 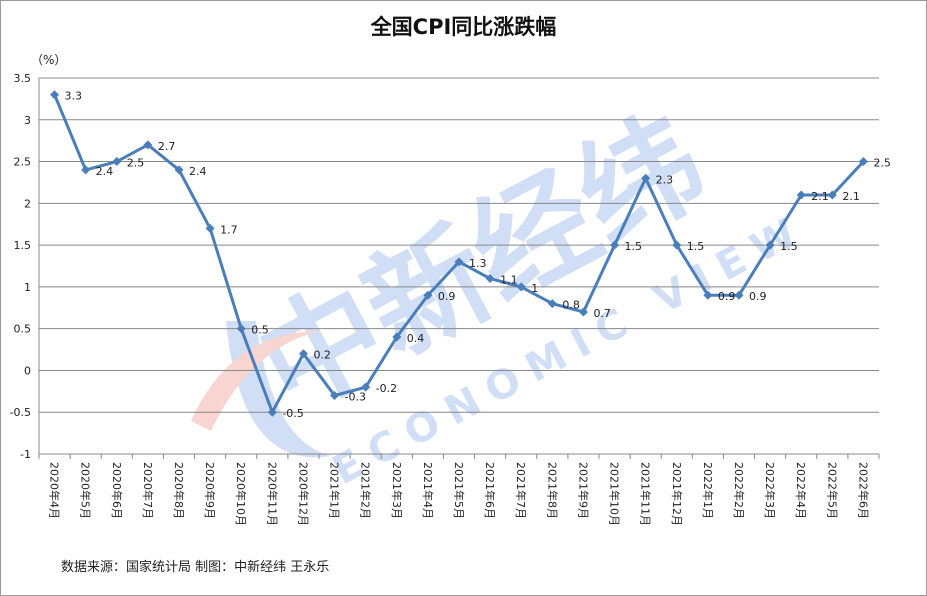 I want to click on x-tick-label: 2021年6月, so click(x=490, y=490).